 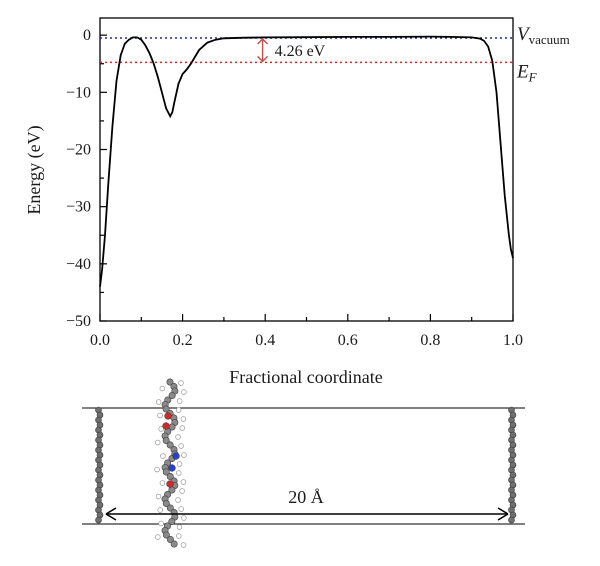 What do you see at coordinates (78, 149) in the screenshot?
I see `y-tick-label: −20` at bounding box center [78, 149].